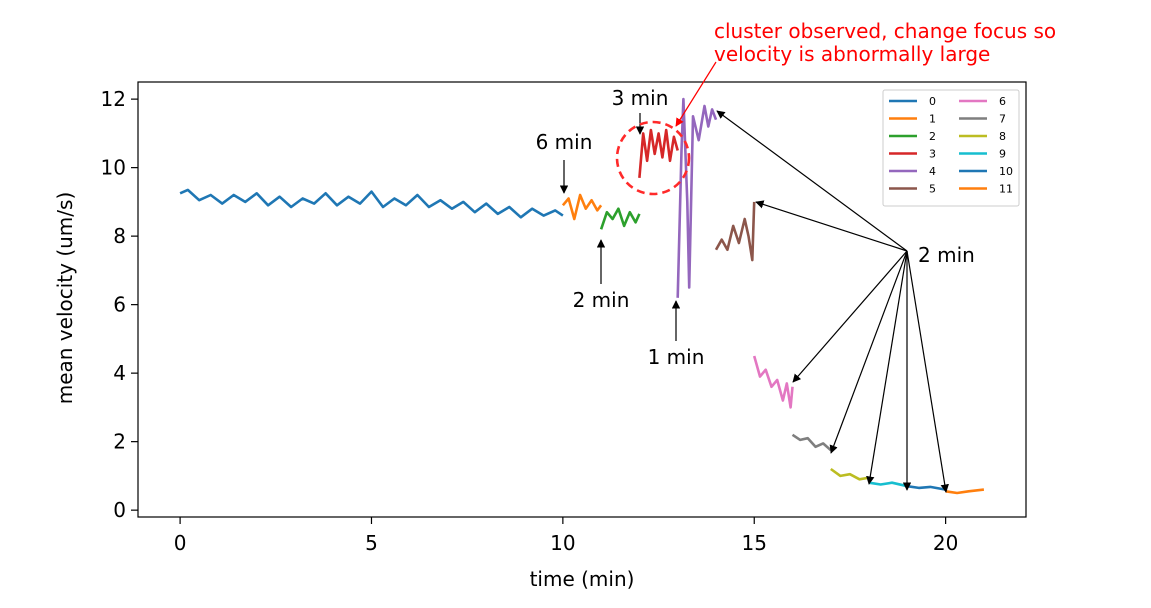  I want to click on y-tick-label: 12, so click(113, 99).